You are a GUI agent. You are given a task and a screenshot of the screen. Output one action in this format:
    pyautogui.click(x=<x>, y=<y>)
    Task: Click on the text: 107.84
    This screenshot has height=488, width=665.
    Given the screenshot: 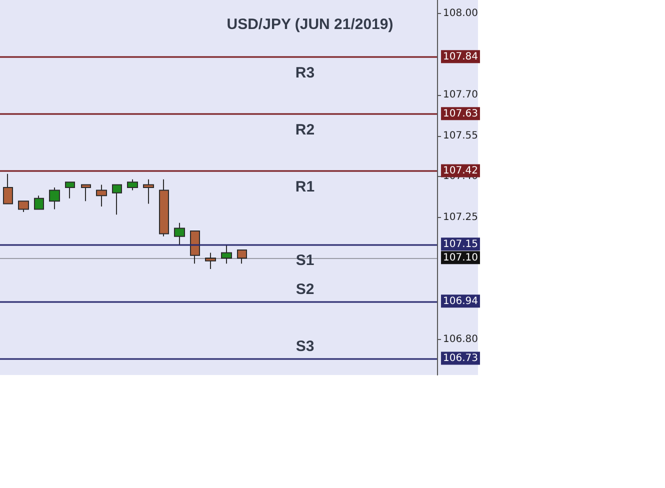 What is the action you would take?
    pyautogui.click(x=460, y=57)
    